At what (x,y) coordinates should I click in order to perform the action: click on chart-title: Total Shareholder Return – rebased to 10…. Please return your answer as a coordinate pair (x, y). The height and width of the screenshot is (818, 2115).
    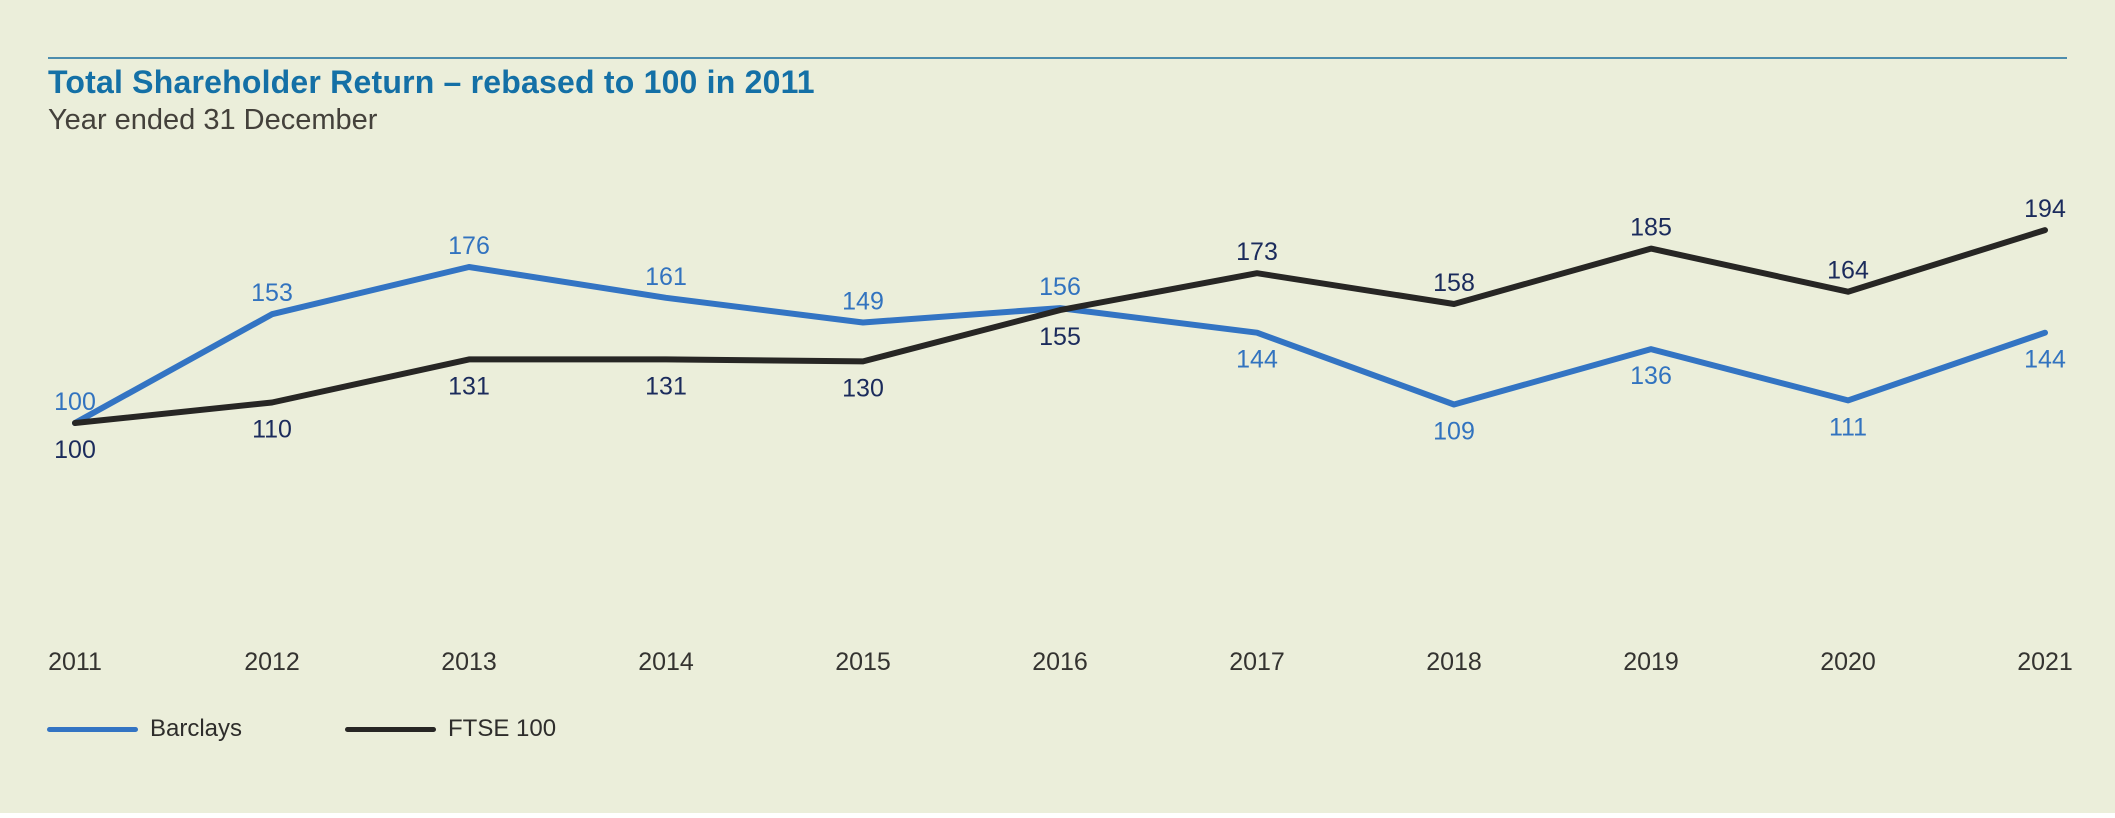
    Looking at the image, I should click on (431, 82).